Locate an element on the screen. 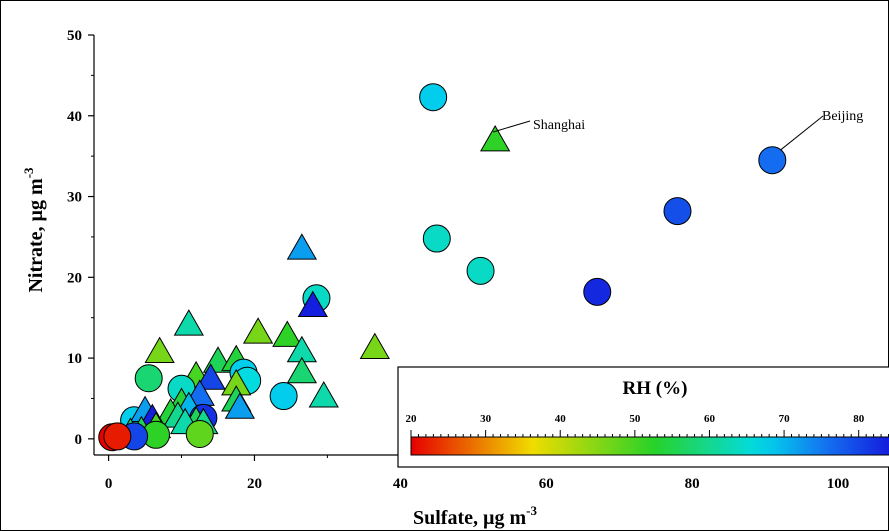 This screenshot has width=889, height=531. x-tick-label: 100 is located at coordinates (838, 484).